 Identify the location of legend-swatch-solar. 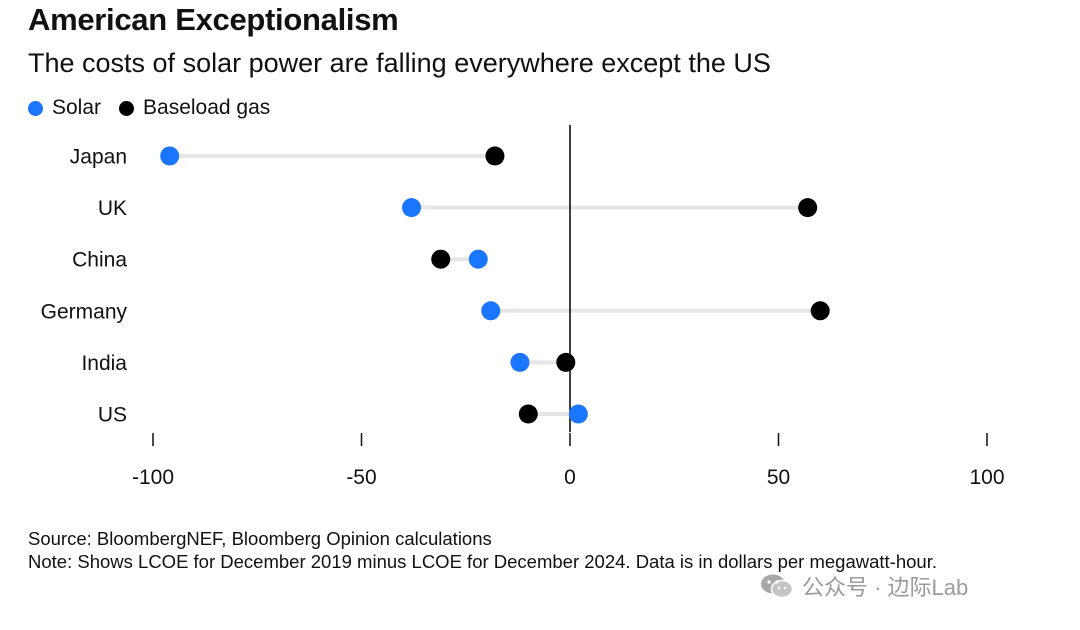
(35, 108).